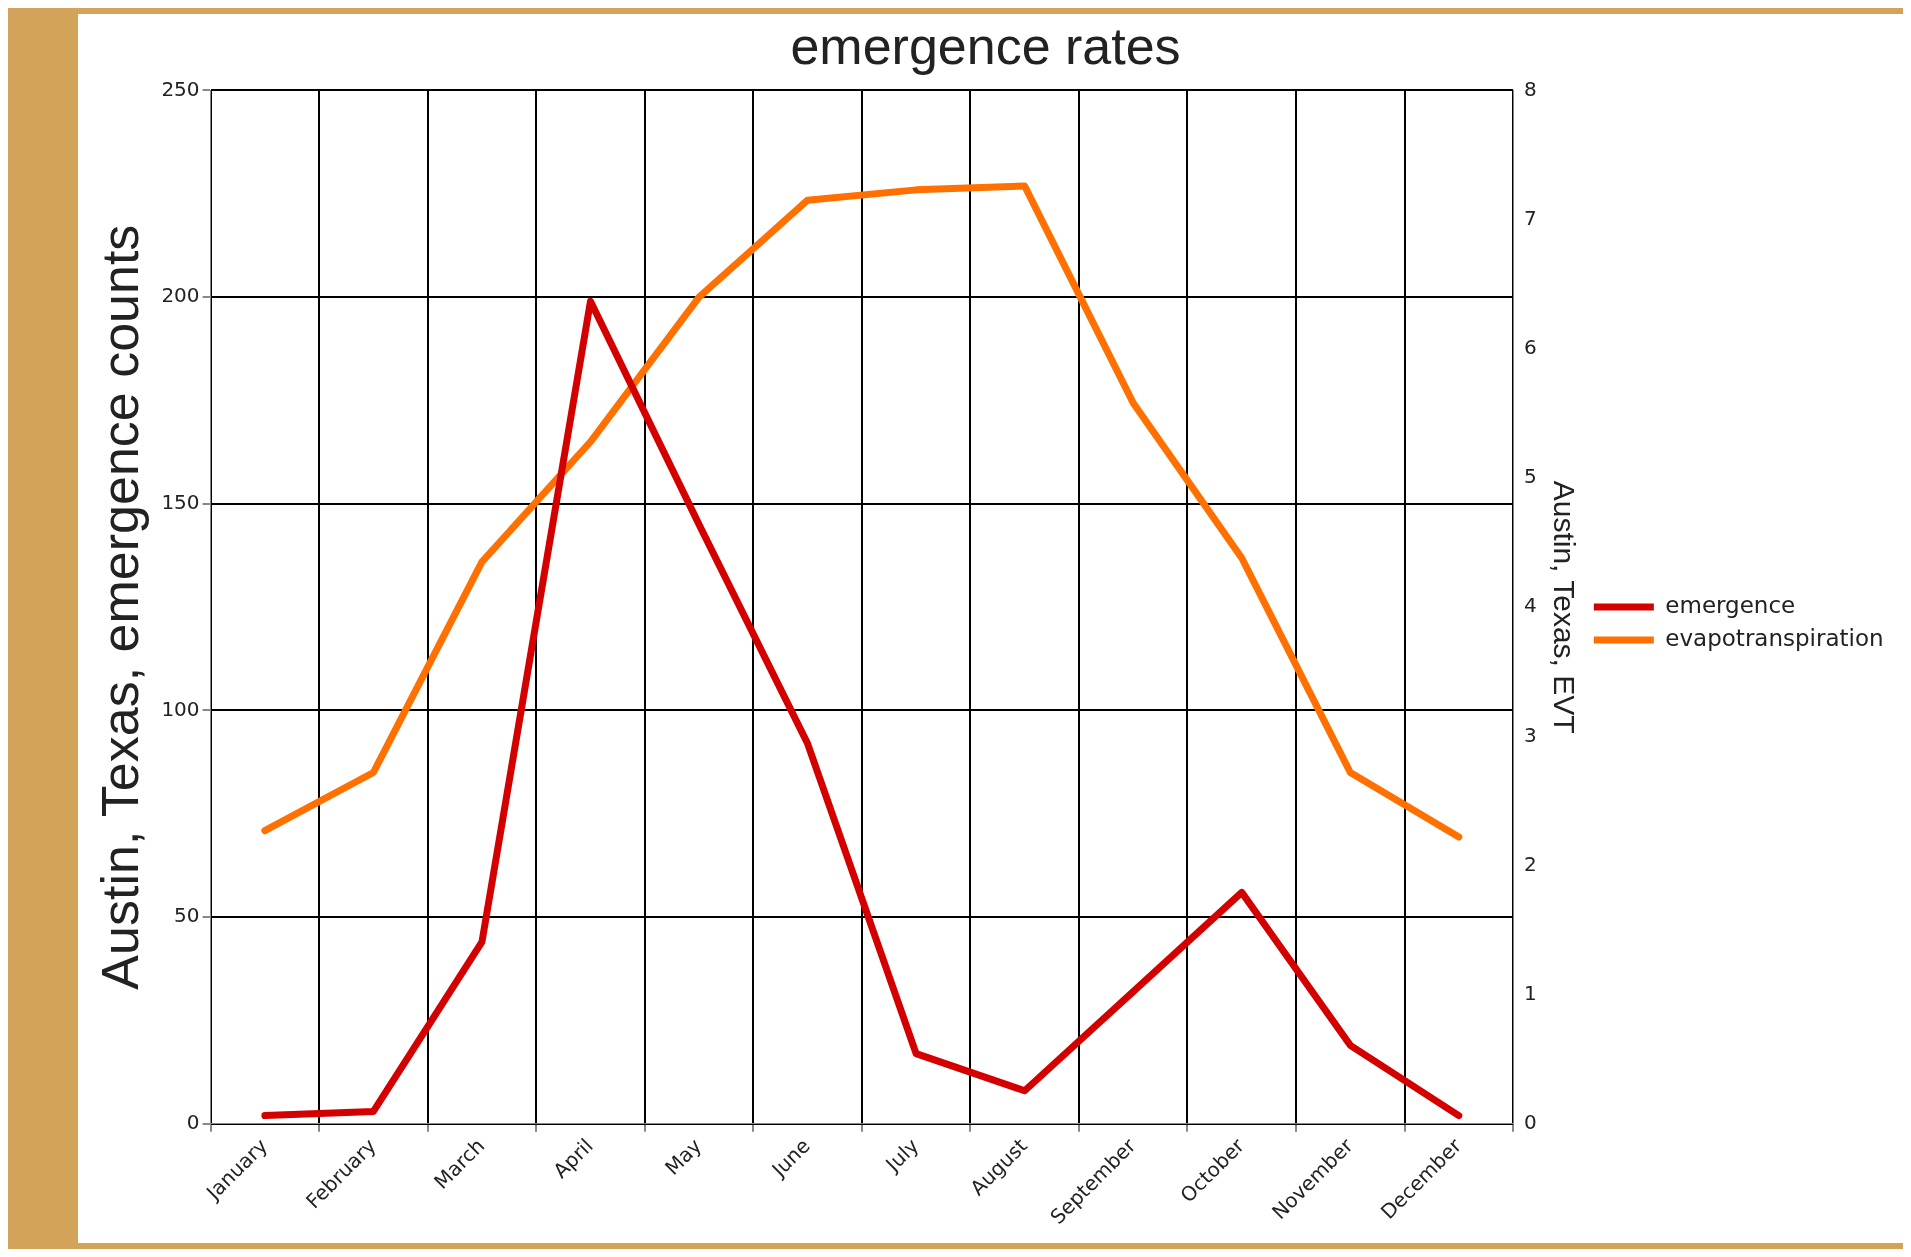 This screenshot has width=1911, height=1257. I want to click on y2-tick-label: 8, so click(1530, 88).